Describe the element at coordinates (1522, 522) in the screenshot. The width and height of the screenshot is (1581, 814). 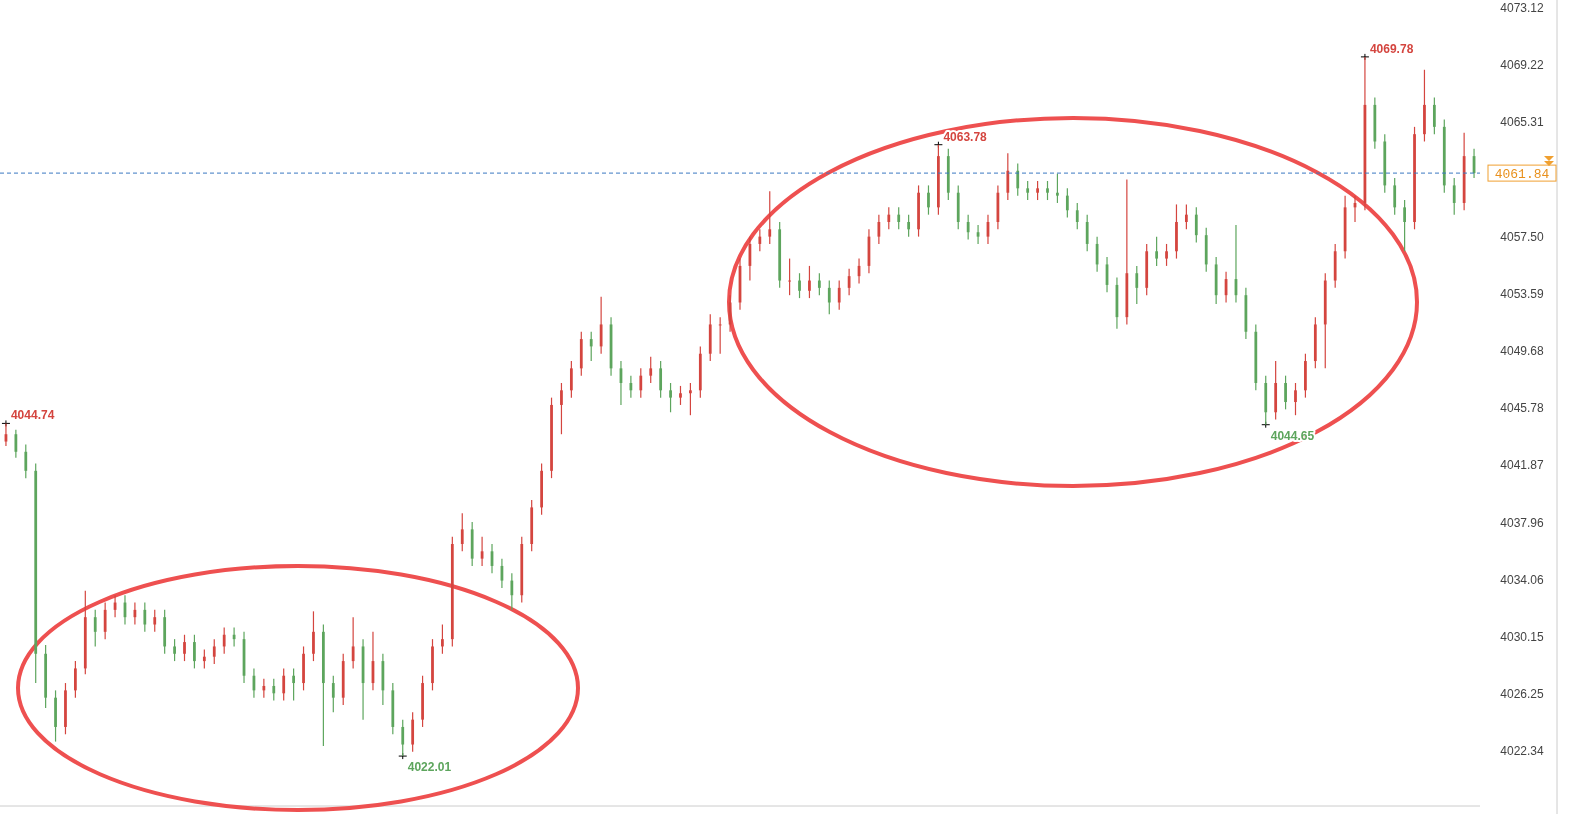
I see `y-tick-label: 4037.96` at that location.